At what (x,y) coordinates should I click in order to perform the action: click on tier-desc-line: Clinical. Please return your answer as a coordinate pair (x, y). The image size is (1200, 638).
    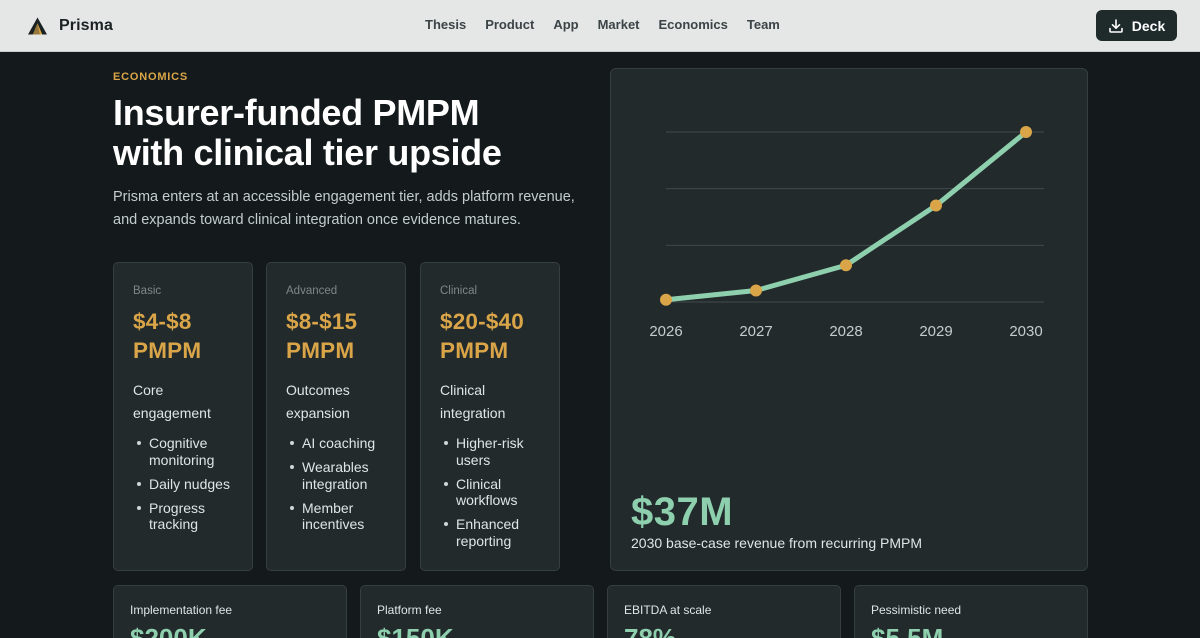
    Looking at the image, I should click on (463, 390).